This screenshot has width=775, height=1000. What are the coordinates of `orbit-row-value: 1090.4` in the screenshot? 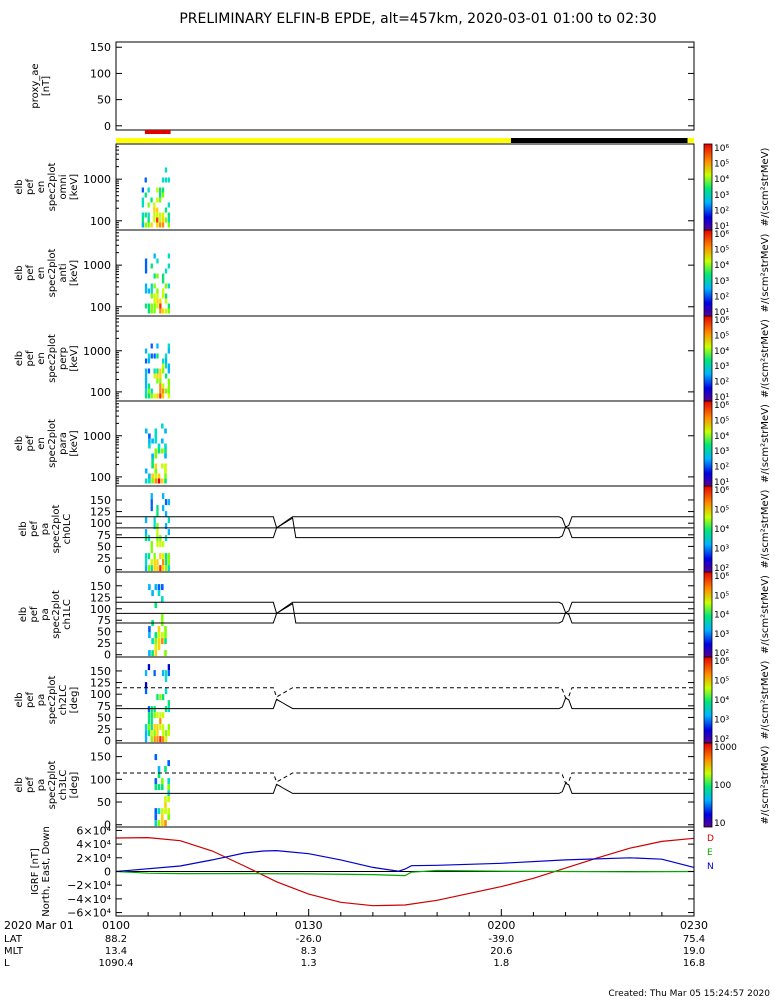 It's located at (116, 963).